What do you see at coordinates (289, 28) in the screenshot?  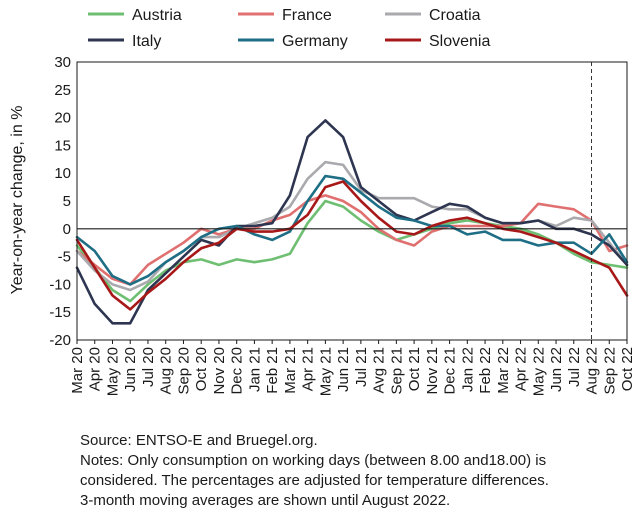 I see `legend: Austria France Croatia Italy Germany Slovenia` at bounding box center [289, 28].